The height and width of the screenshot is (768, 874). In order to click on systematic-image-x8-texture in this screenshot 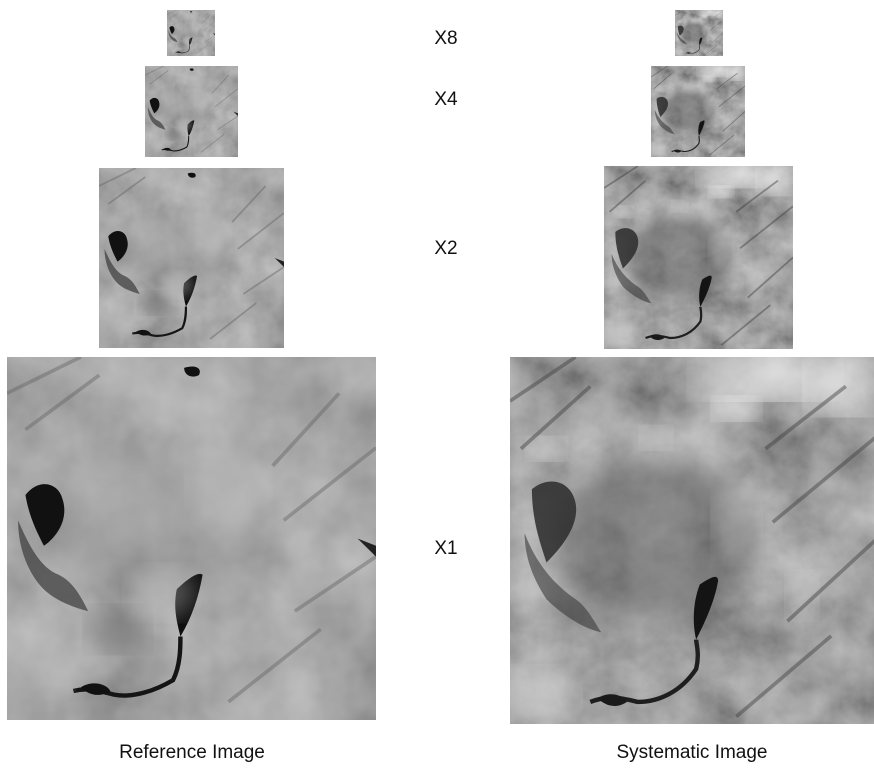, I will do `click(699, 33)`.